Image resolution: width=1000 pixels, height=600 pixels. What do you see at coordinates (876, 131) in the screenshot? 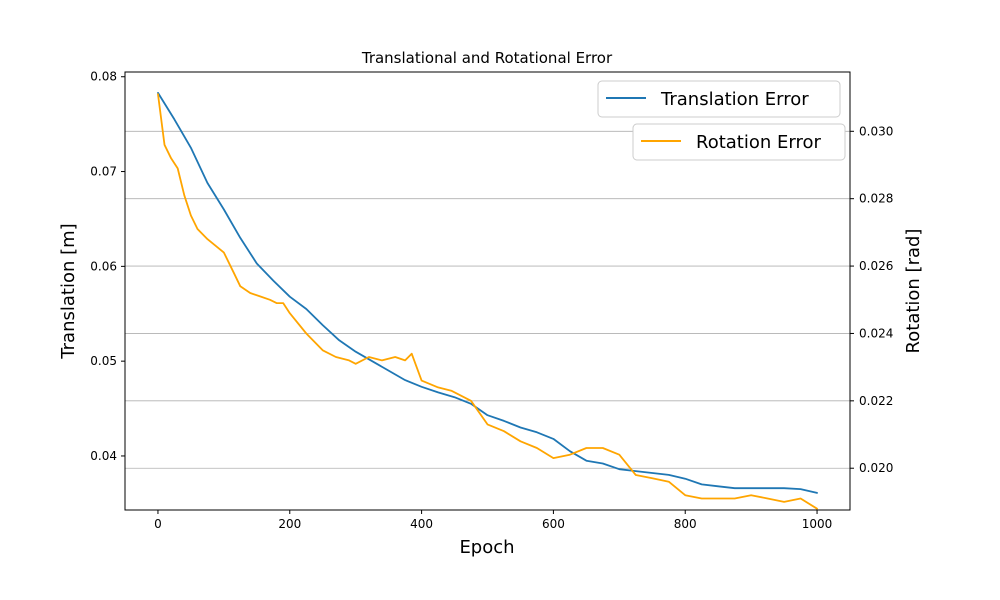
I see `right-y-tick-label-5: 0.030` at bounding box center [876, 131].